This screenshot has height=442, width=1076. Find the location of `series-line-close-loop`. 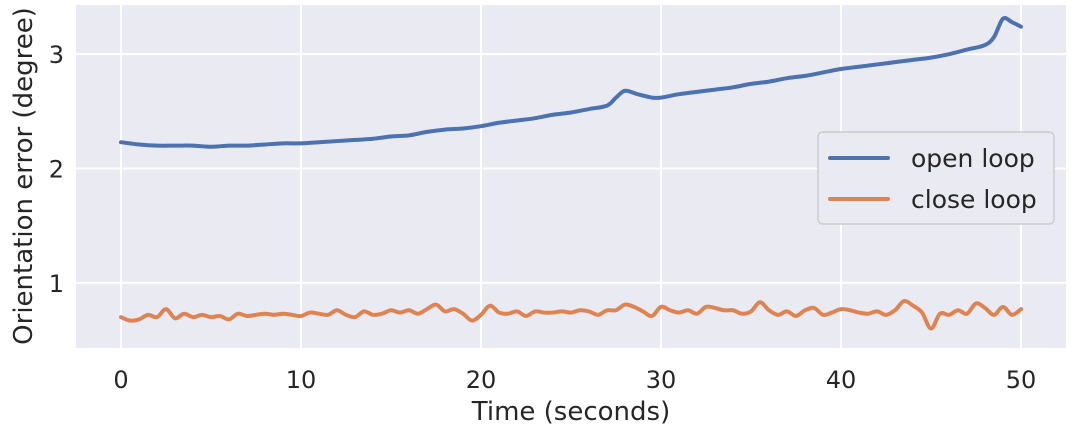

series-line-close-loop is located at coordinates (571, 315).